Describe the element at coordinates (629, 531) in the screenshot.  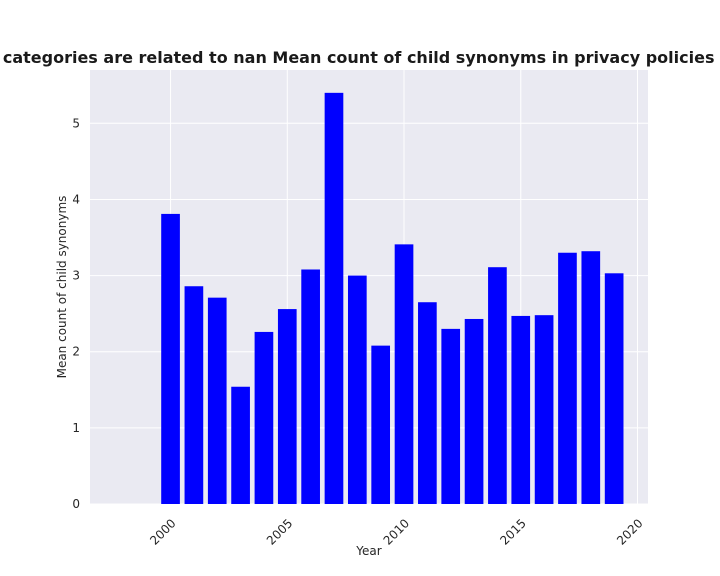
I see `x-tick-label: 2020` at that location.